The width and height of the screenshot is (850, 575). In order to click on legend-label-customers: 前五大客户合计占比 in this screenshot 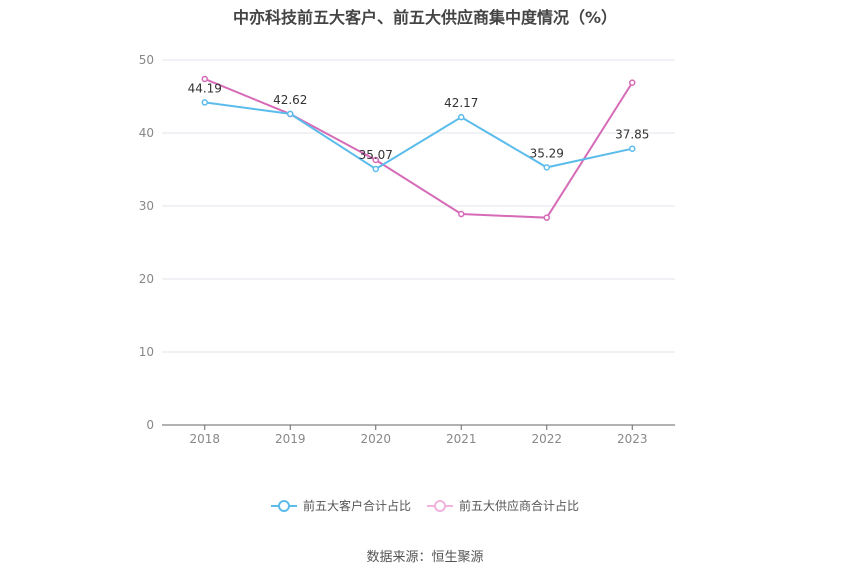, I will do `click(356, 506)`.